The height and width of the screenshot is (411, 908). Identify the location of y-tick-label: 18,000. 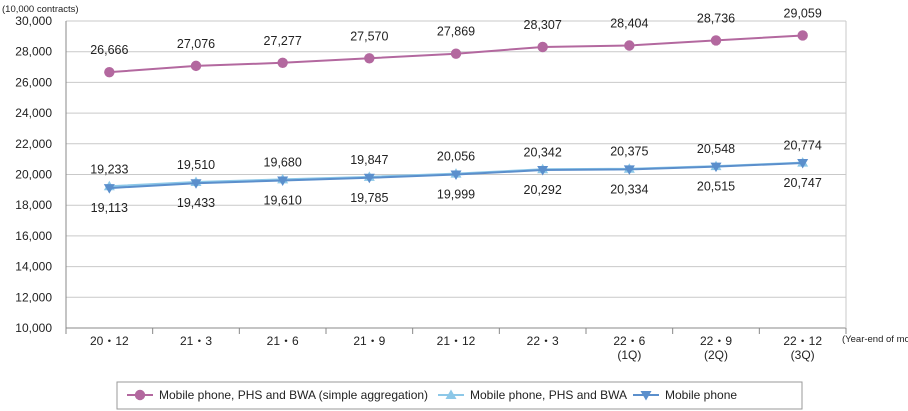
(33, 205).